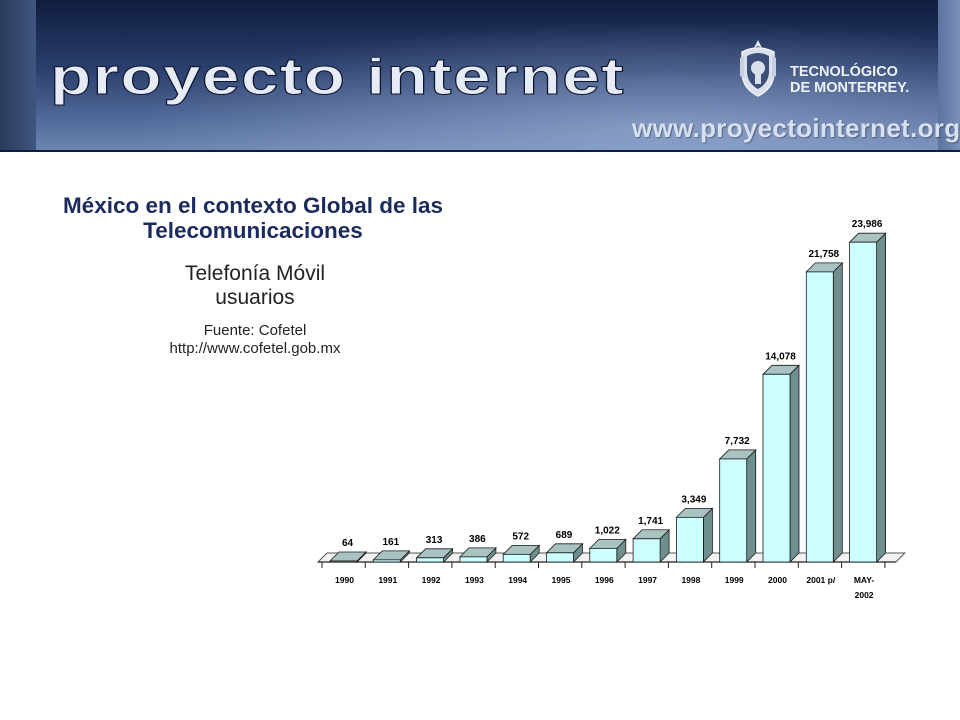 The height and width of the screenshot is (720, 960). Describe the element at coordinates (255, 348) in the screenshot. I see `source-line-2: http://www.cofetel.gob.mx` at that location.